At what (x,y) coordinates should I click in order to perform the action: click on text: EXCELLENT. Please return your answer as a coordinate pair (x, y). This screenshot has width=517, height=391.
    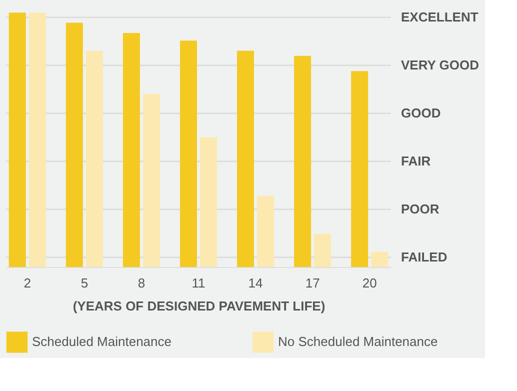
    Looking at the image, I should click on (439, 16).